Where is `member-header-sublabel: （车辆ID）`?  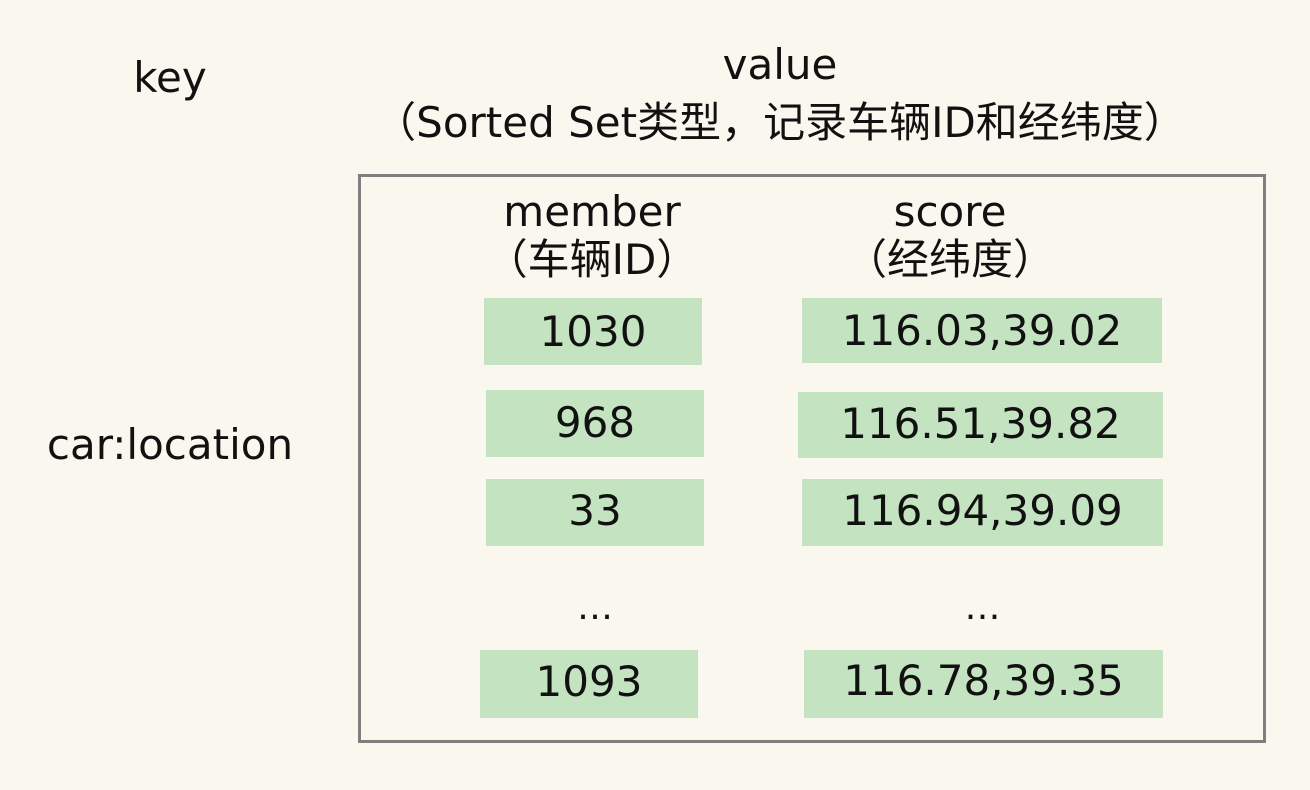 member-header-sublabel: （车辆ID） is located at coordinates (592, 259).